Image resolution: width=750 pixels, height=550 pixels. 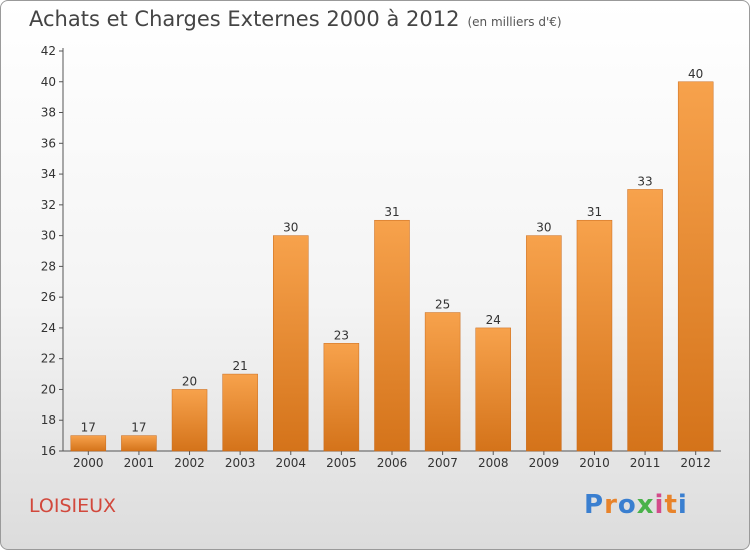 What do you see at coordinates (48, 174) in the screenshot?
I see `y-tick-label: 34` at bounding box center [48, 174].